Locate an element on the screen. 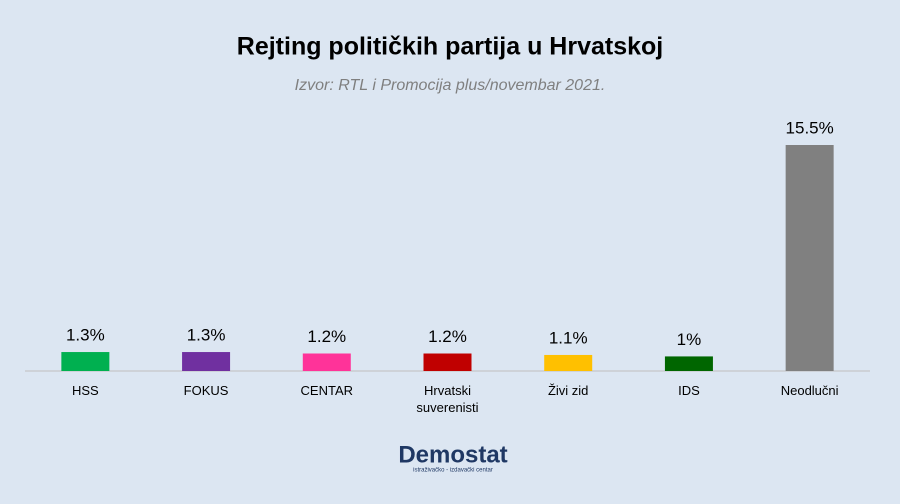 Image resolution: width=900 pixels, height=504 pixels. x-tick-label: Neodlučni is located at coordinates (809, 390).